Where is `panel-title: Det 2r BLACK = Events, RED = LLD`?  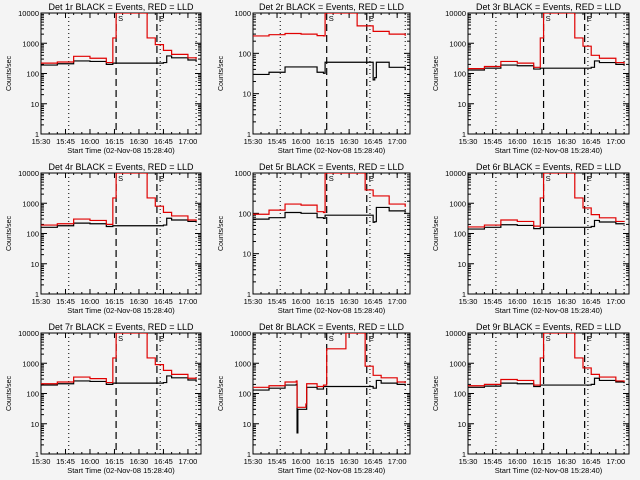 panel-title: Det 2r BLACK = Events, RED = LLD is located at coordinates (332, 7).